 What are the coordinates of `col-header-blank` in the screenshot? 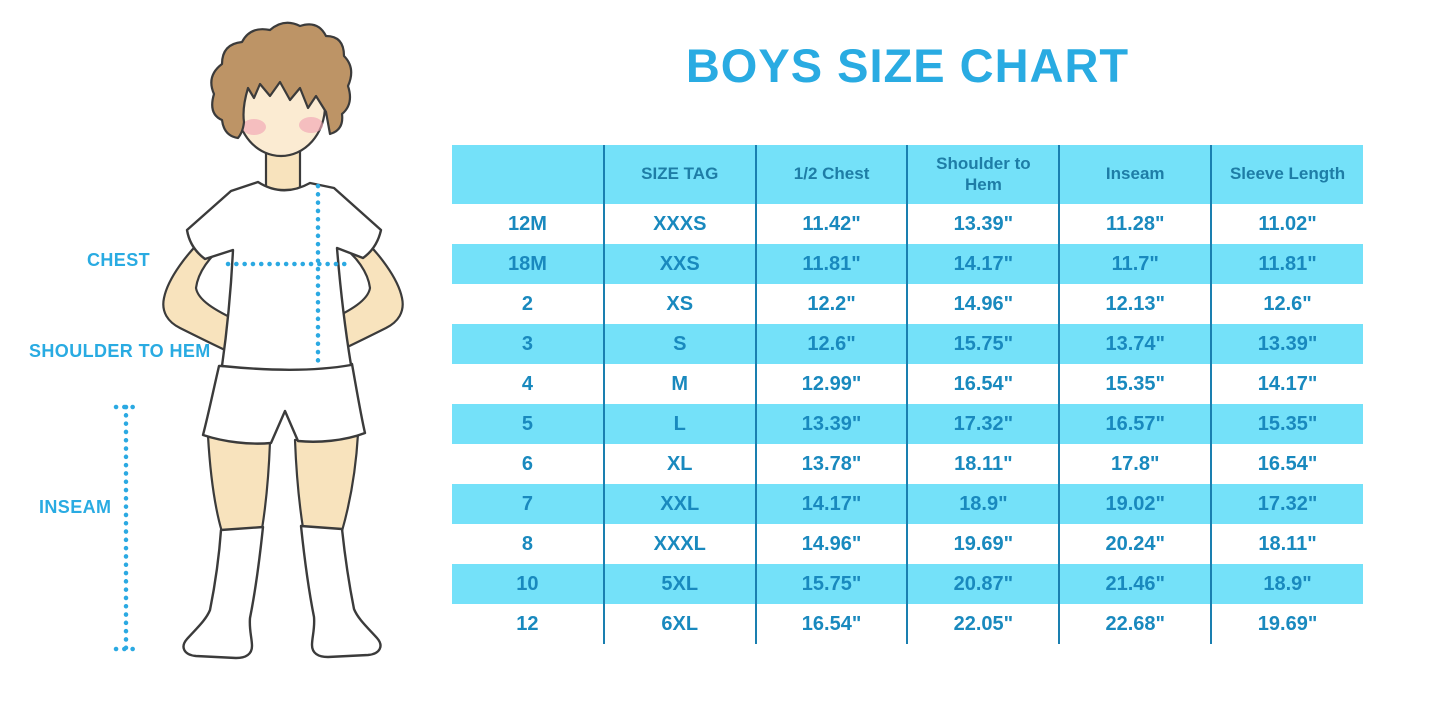 It's located at (528, 174).